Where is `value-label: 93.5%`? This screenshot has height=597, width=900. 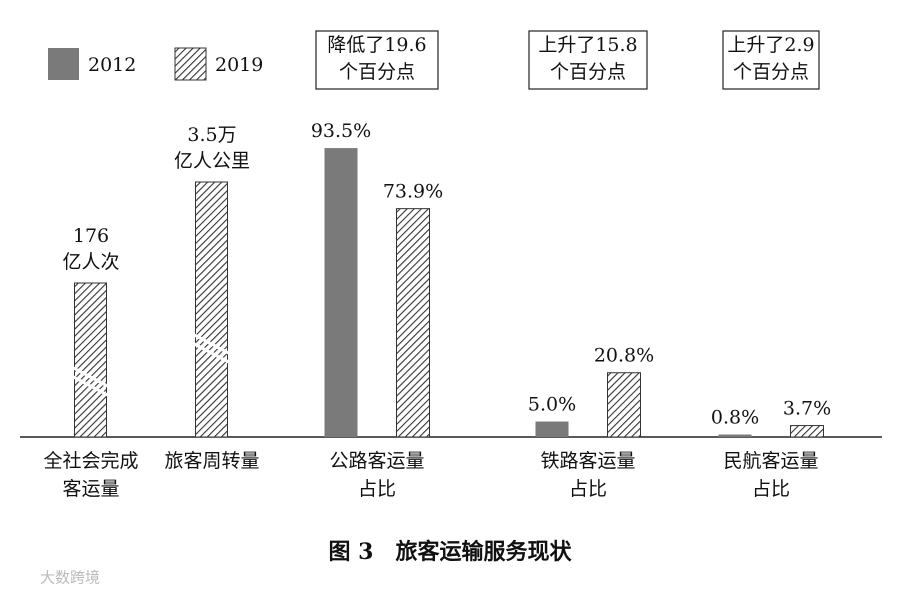
value-label: 93.5% is located at coordinates (341, 131).